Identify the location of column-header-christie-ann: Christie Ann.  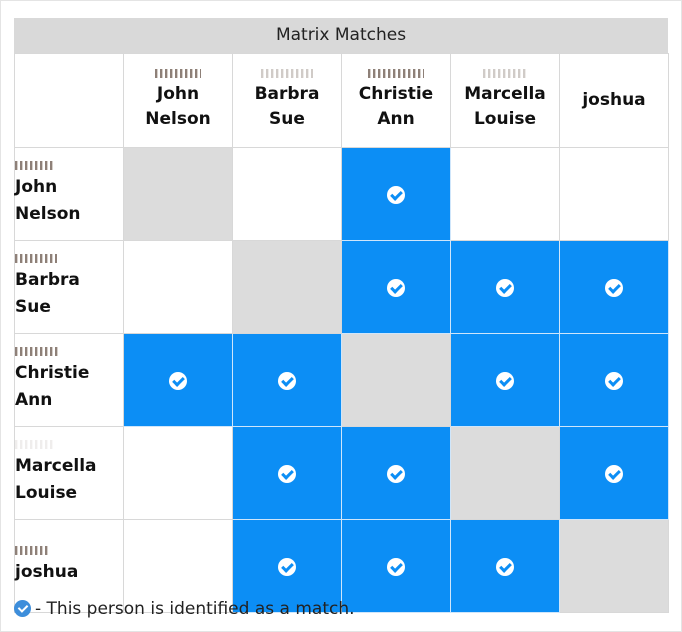
(396, 100).